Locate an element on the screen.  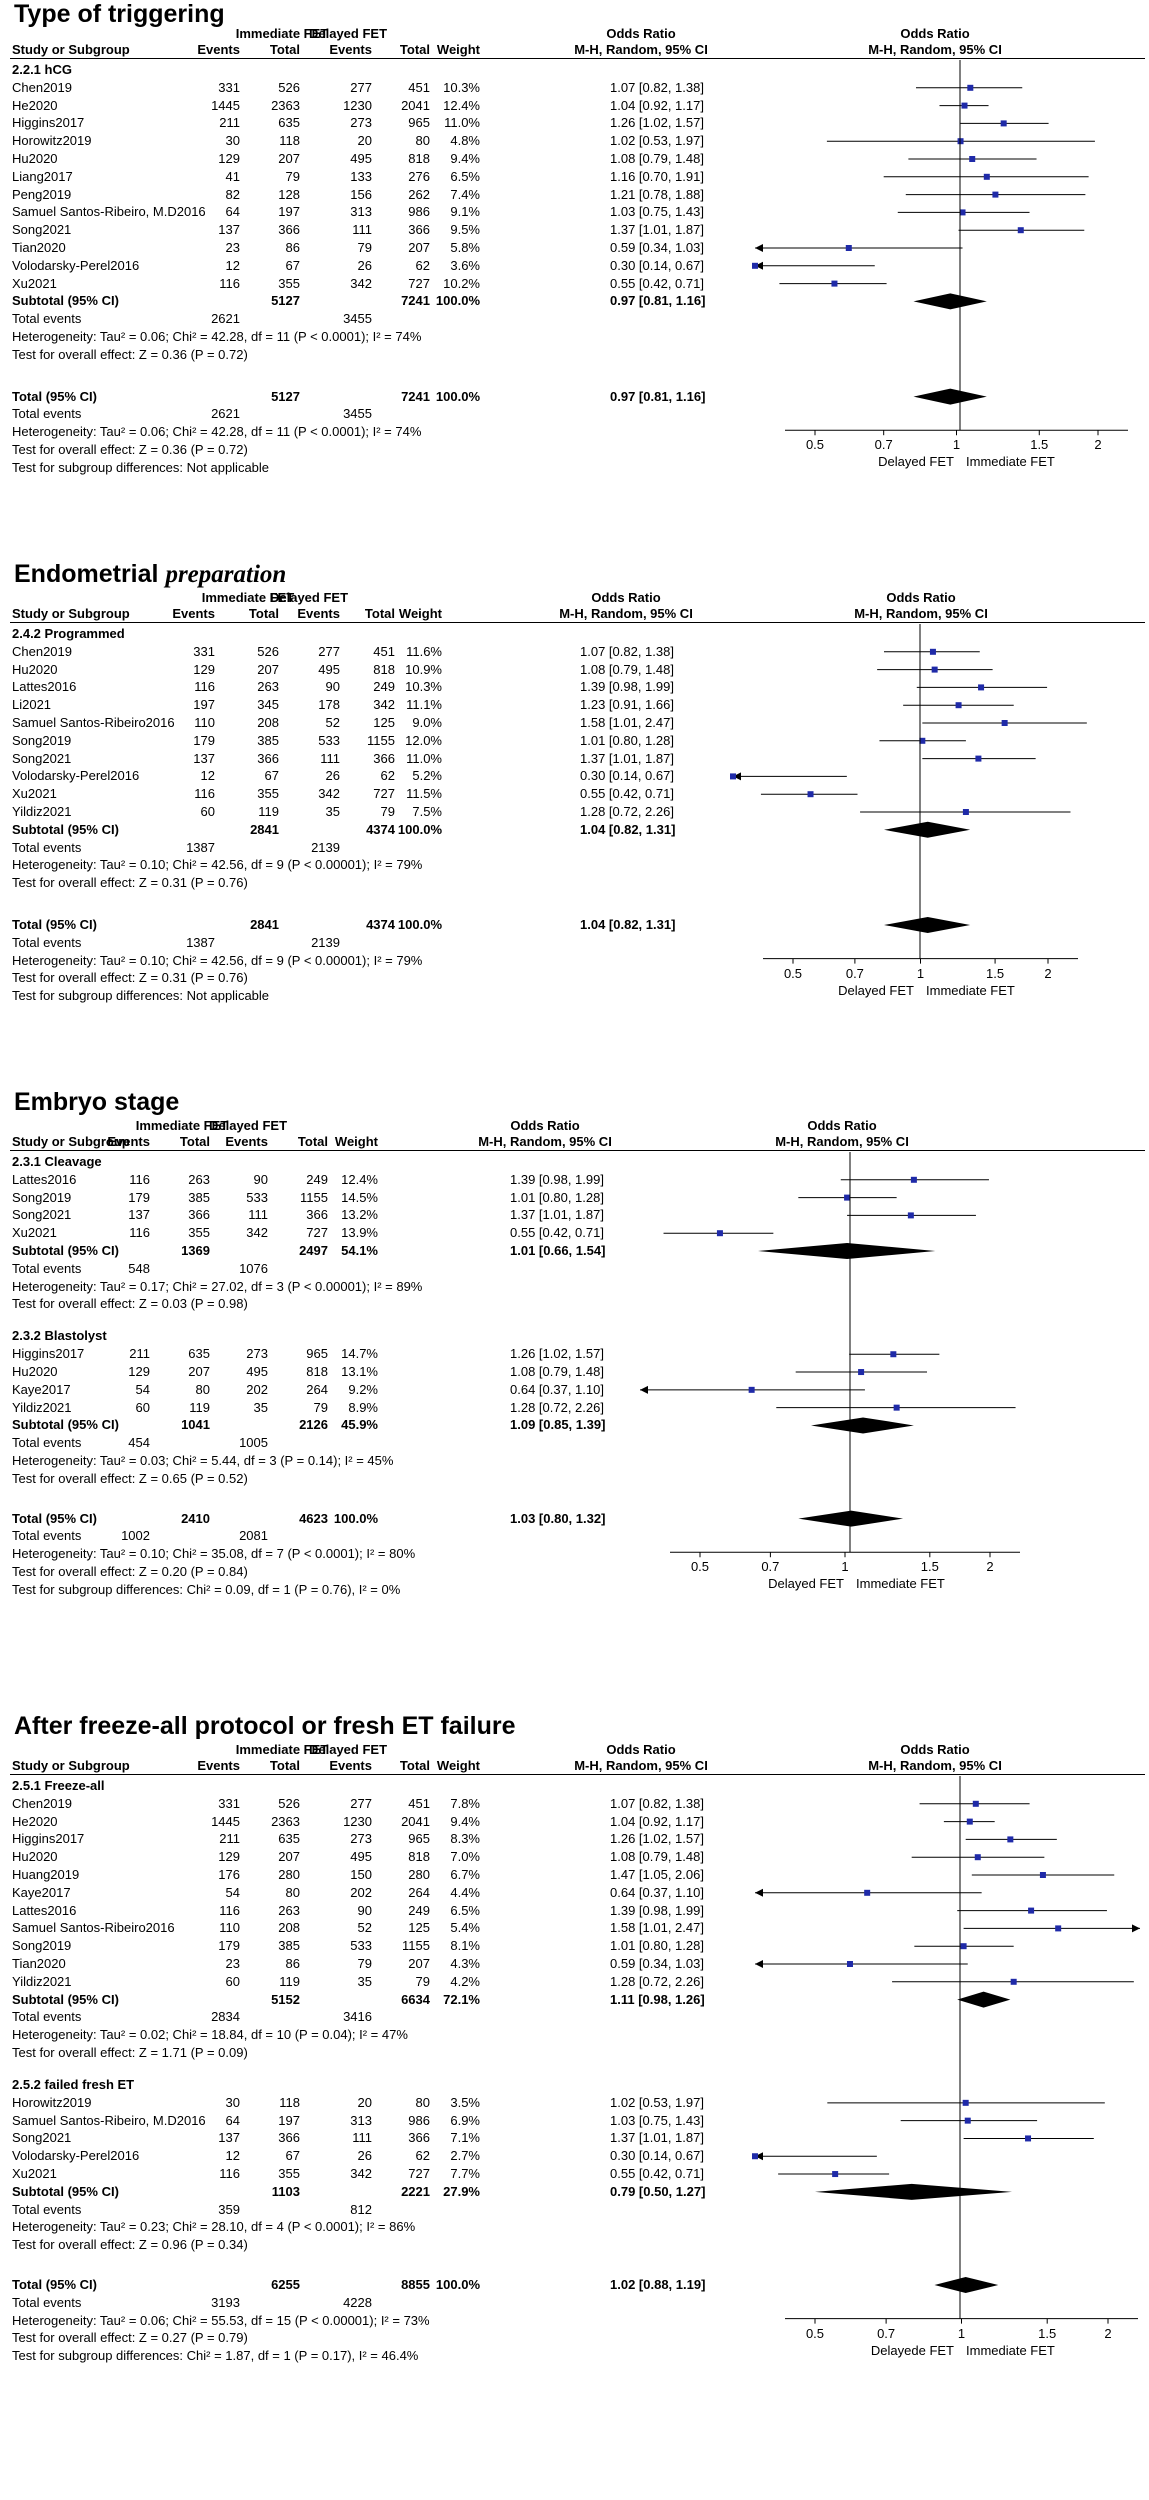
study-total-1: 366 is located at coordinates (289, 2138).